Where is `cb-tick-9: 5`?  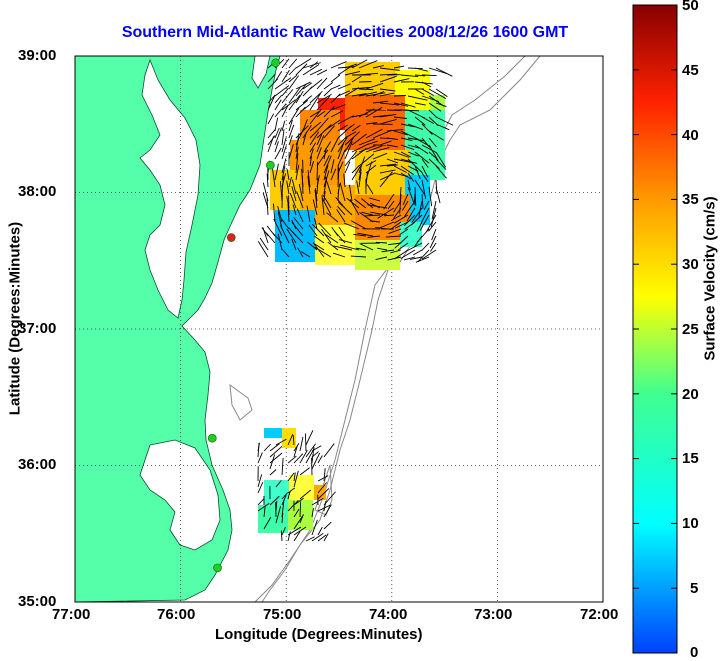 cb-tick-9: 5 is located at coordinates (694, 588).